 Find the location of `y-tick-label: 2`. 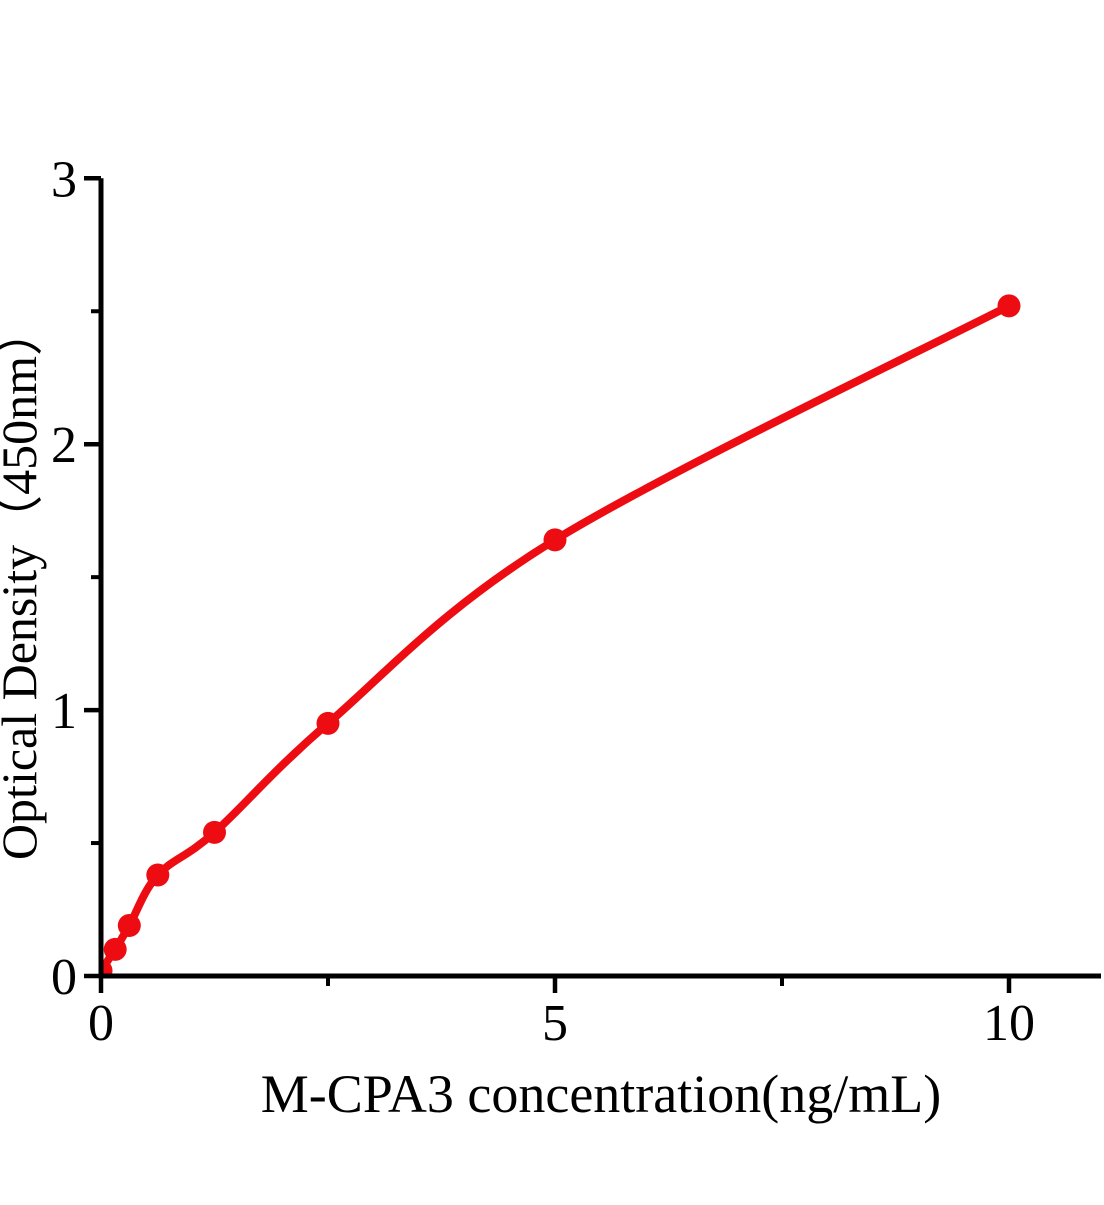

y-tick-label: 2 is located at coordinates (64, 445).